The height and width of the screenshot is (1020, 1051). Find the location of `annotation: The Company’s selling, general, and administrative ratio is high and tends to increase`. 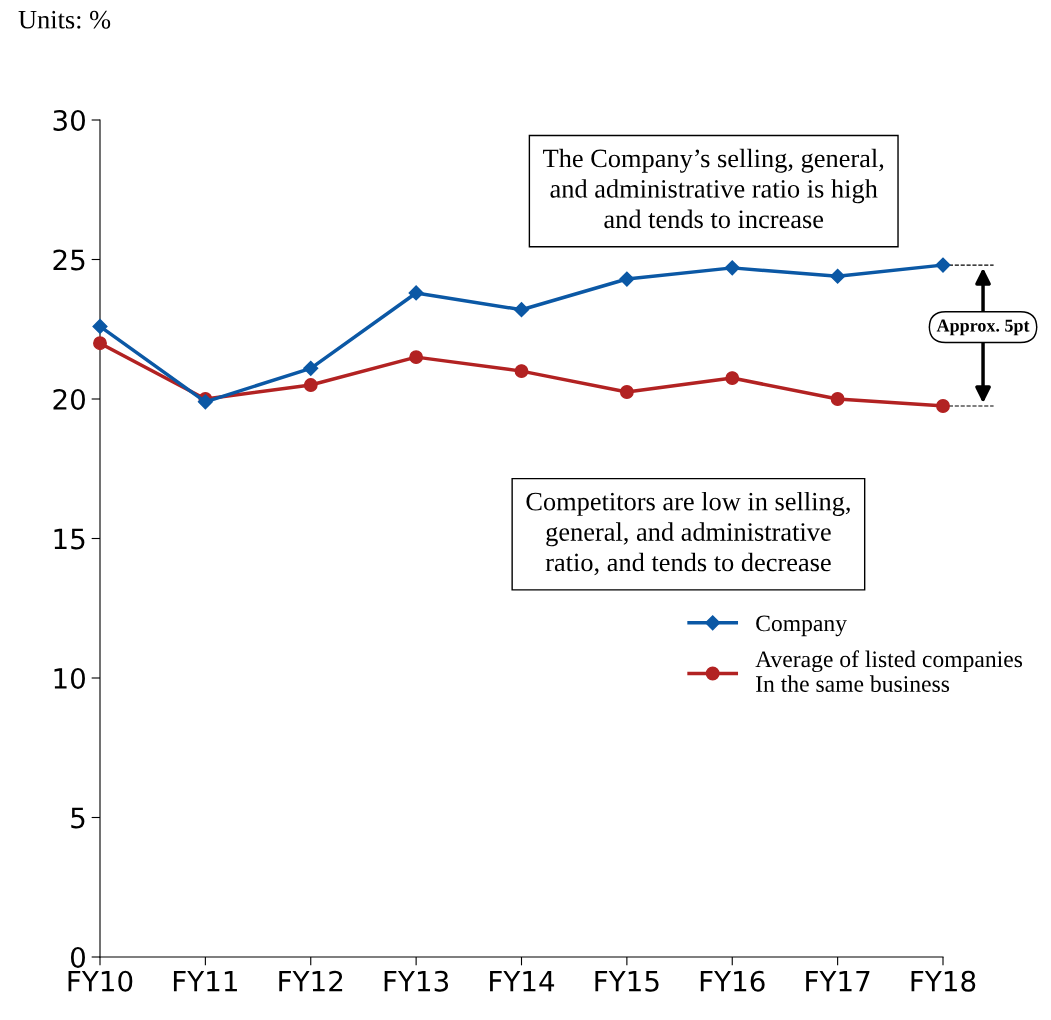

annotation: The Company’s selling, general, and administrative ratio is high and tends to increase is located at coordinates (713, 188).